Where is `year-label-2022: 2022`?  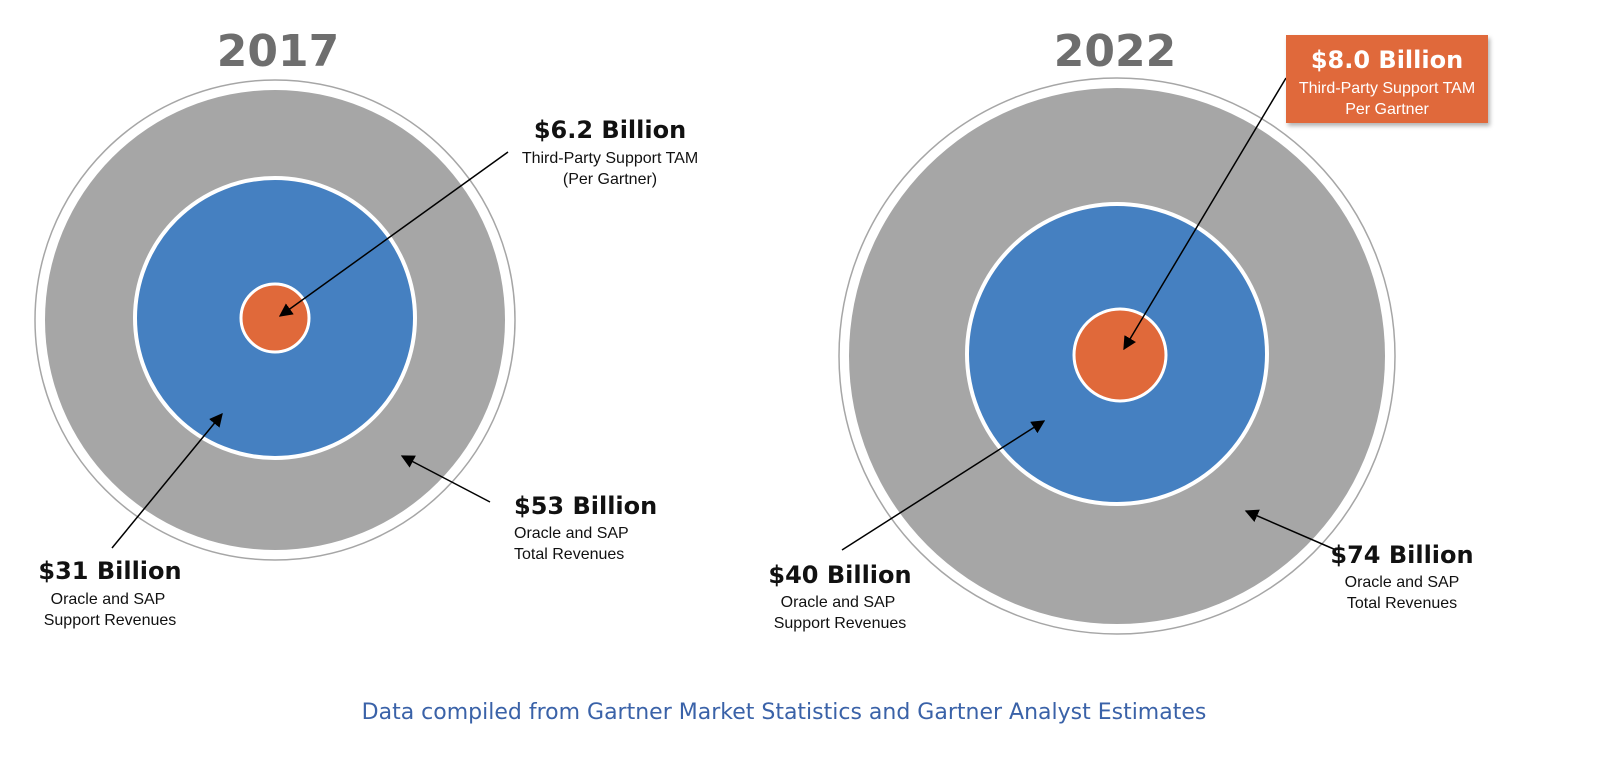
year-label-2022: 2022 is located at coordinates (1115, 51).